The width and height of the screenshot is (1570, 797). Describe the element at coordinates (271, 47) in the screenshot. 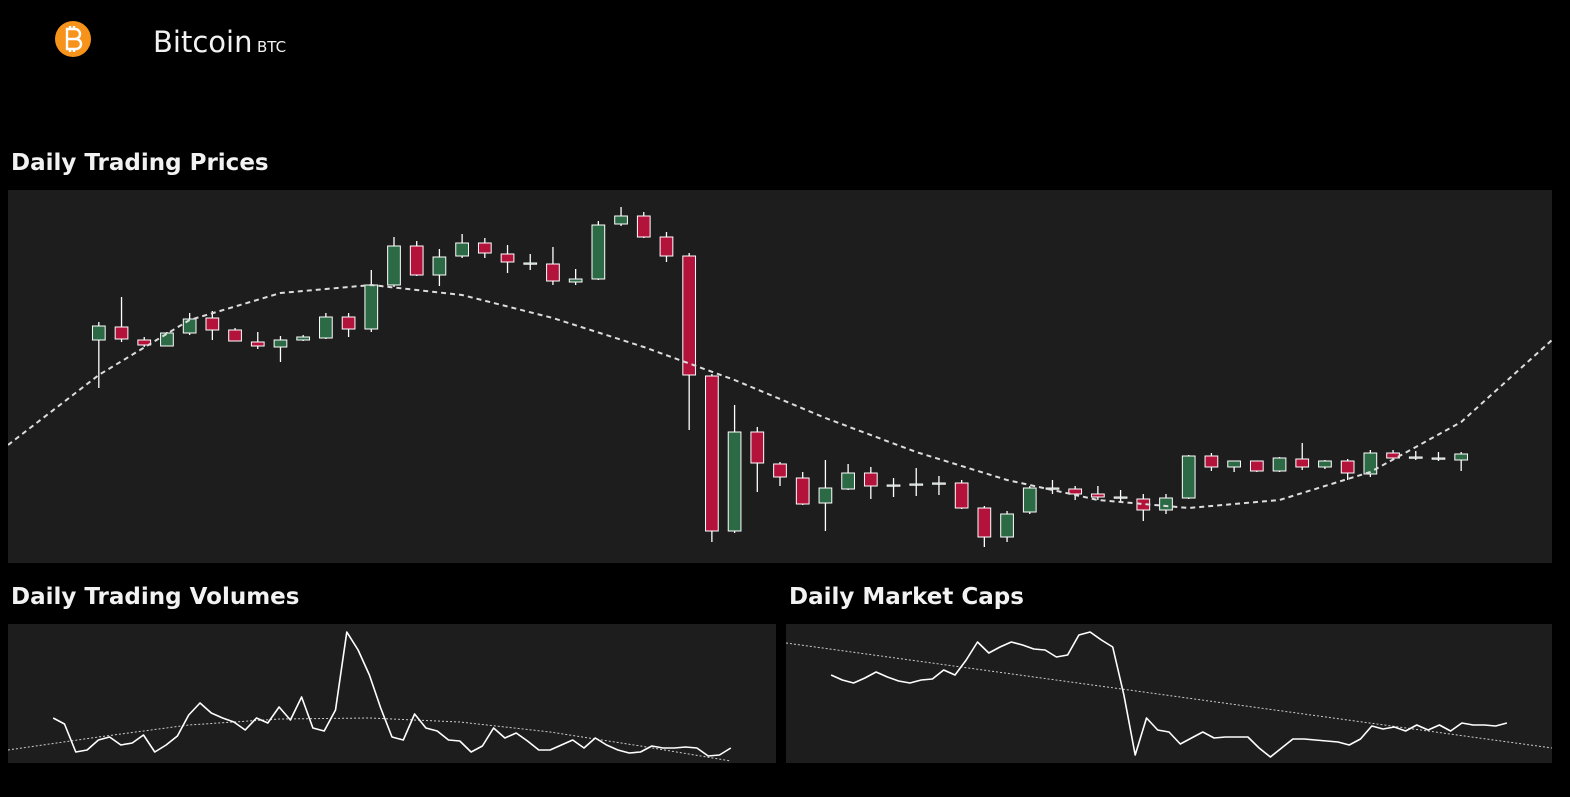

I see `coin-symbol: BTC` at that location.